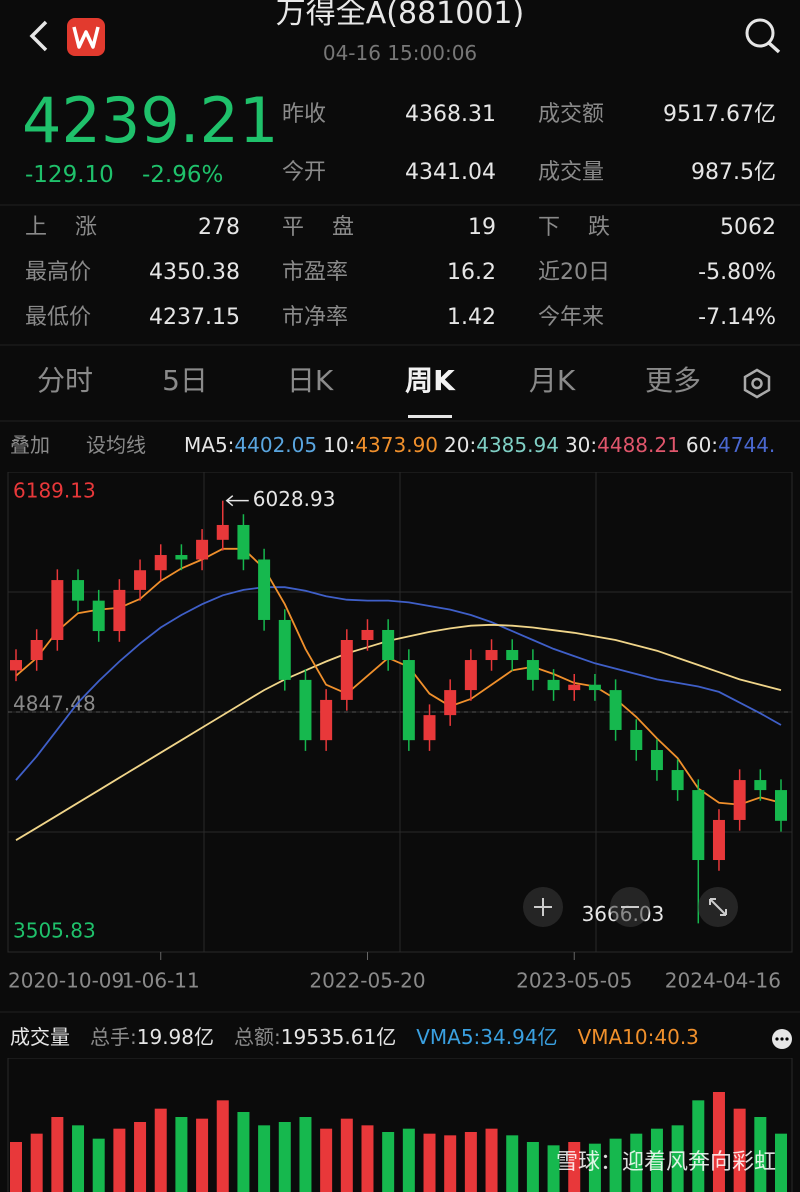 This screenshot has height=1192, width=800. Describe the element at coordinates (54, 704) in the screenshot. I see `y-tick-label: 4847.48` at that location.